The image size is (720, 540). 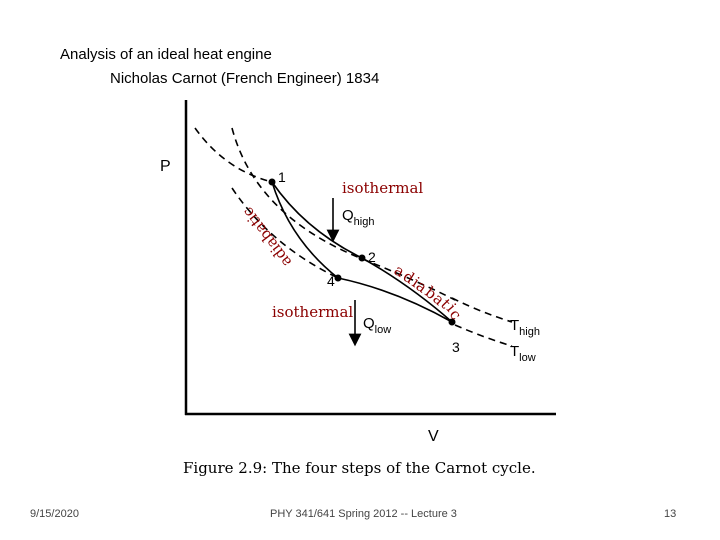 I want to click on adiabatic-right-annotation: a d i a b a t i c, so click(x=428, y=292).